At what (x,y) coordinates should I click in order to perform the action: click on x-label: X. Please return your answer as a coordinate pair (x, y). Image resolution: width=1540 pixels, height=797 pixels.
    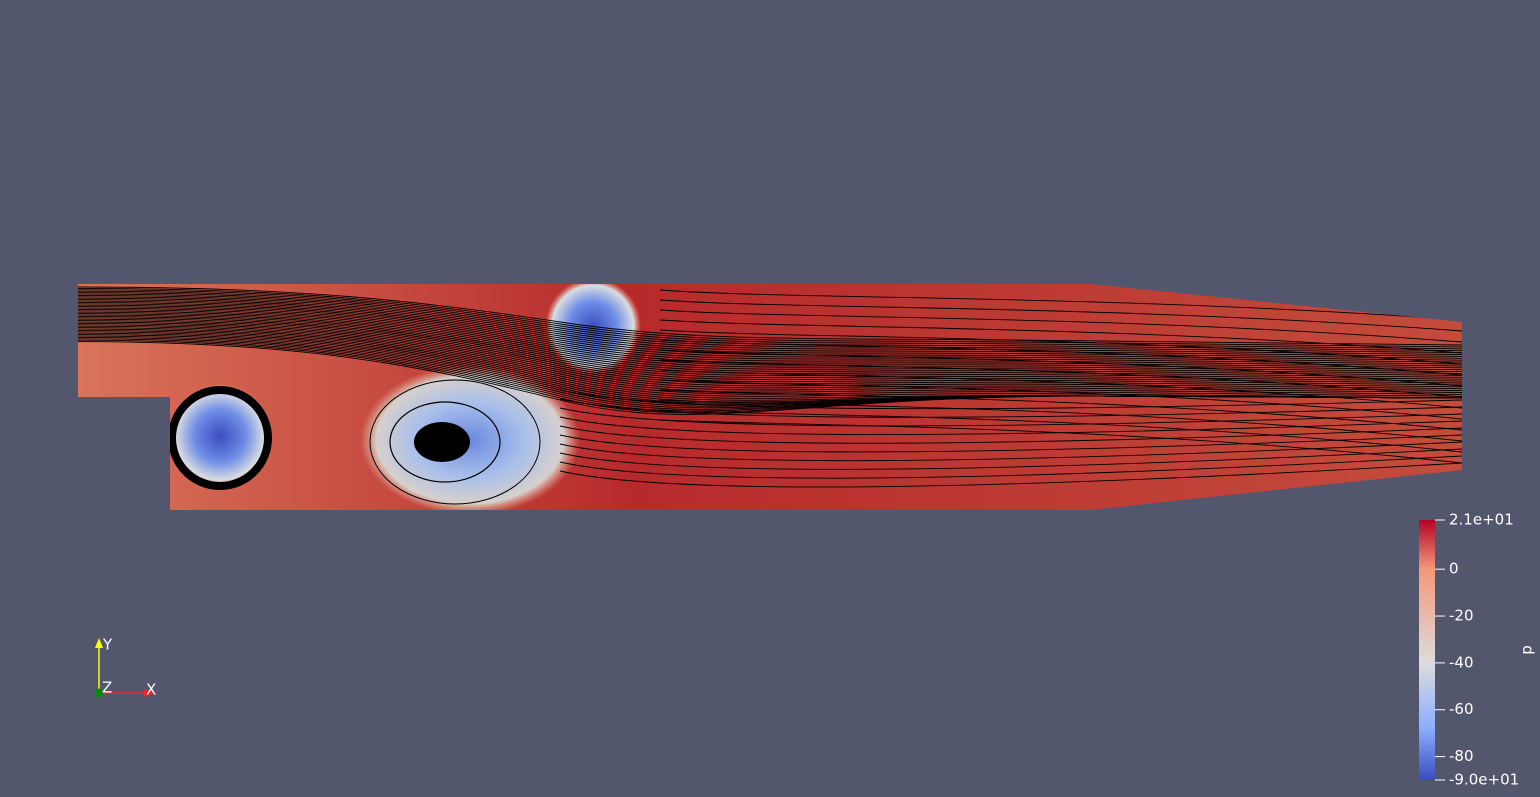
    Looking at the image, I should click on (151, 690).